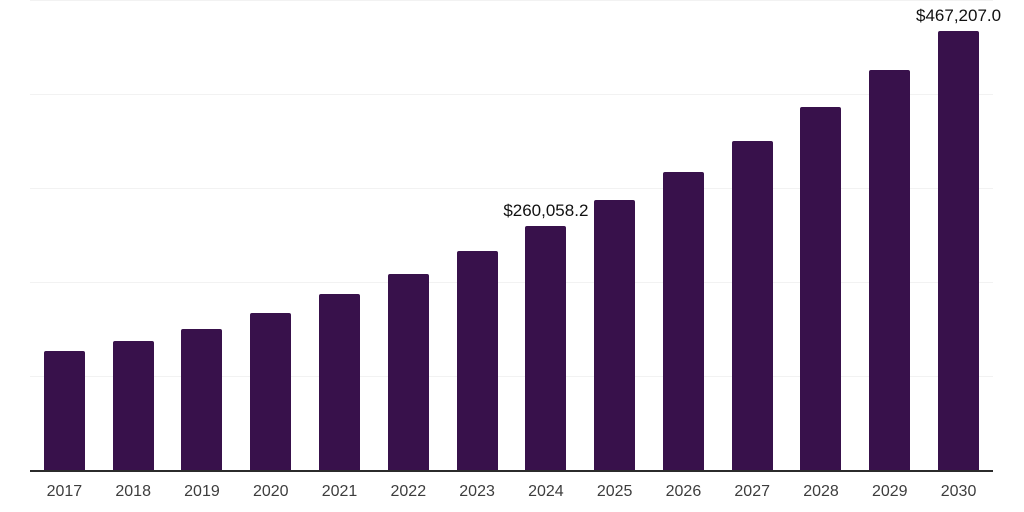  What do you see at coordinates (64, 491) in the screenshot?
I see `x-tick-2017: 2017` at bounding box center [64, 491].